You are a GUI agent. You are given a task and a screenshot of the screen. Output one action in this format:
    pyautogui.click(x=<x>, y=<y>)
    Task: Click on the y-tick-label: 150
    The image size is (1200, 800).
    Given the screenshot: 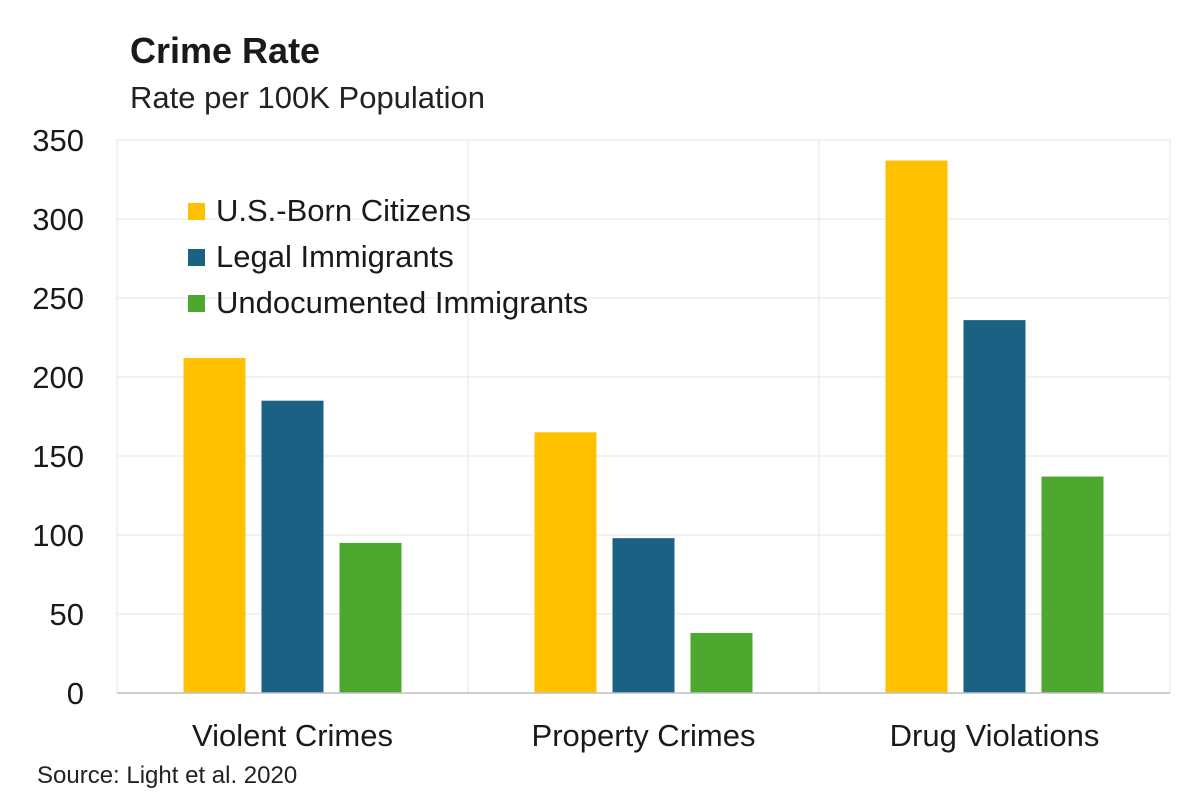 What is the action you would take?
    pyautogui.click(x=58, y=456)
    